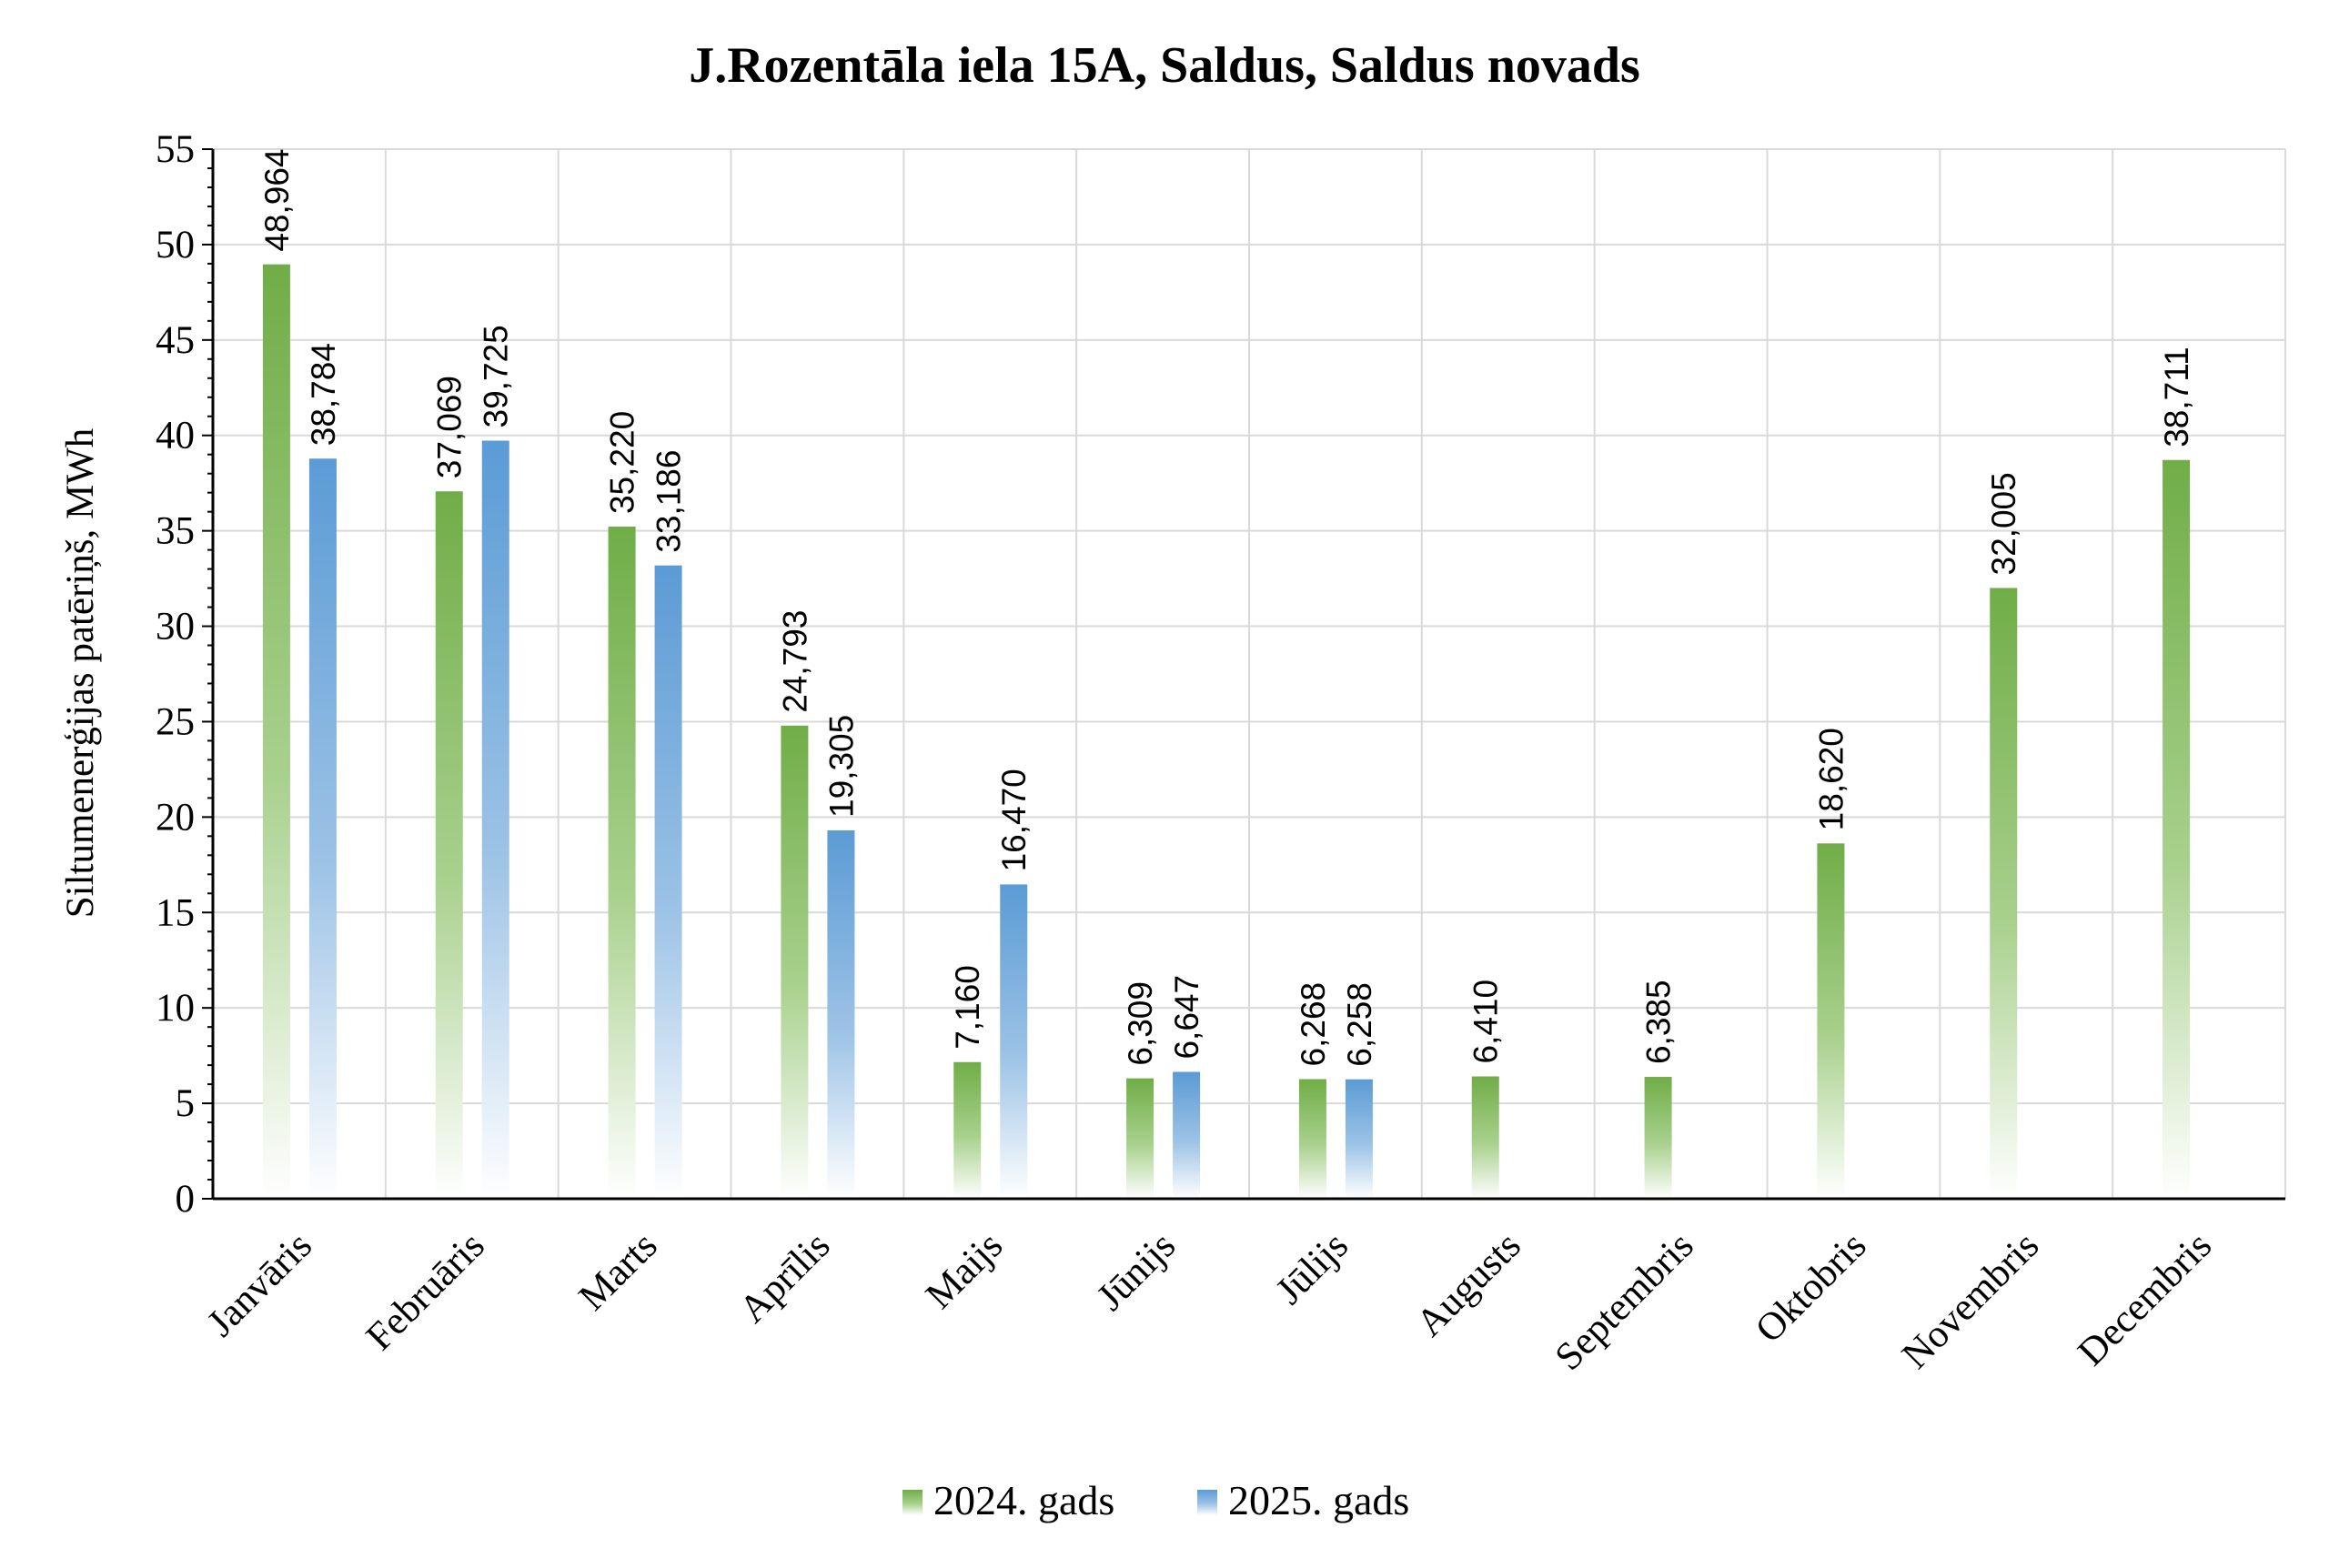 The width and height of the screenshot is (2329, 1568). Describe the element at coordinates (175, 1008) in the screenshot. I see `y-tick-label: 10` at that location.